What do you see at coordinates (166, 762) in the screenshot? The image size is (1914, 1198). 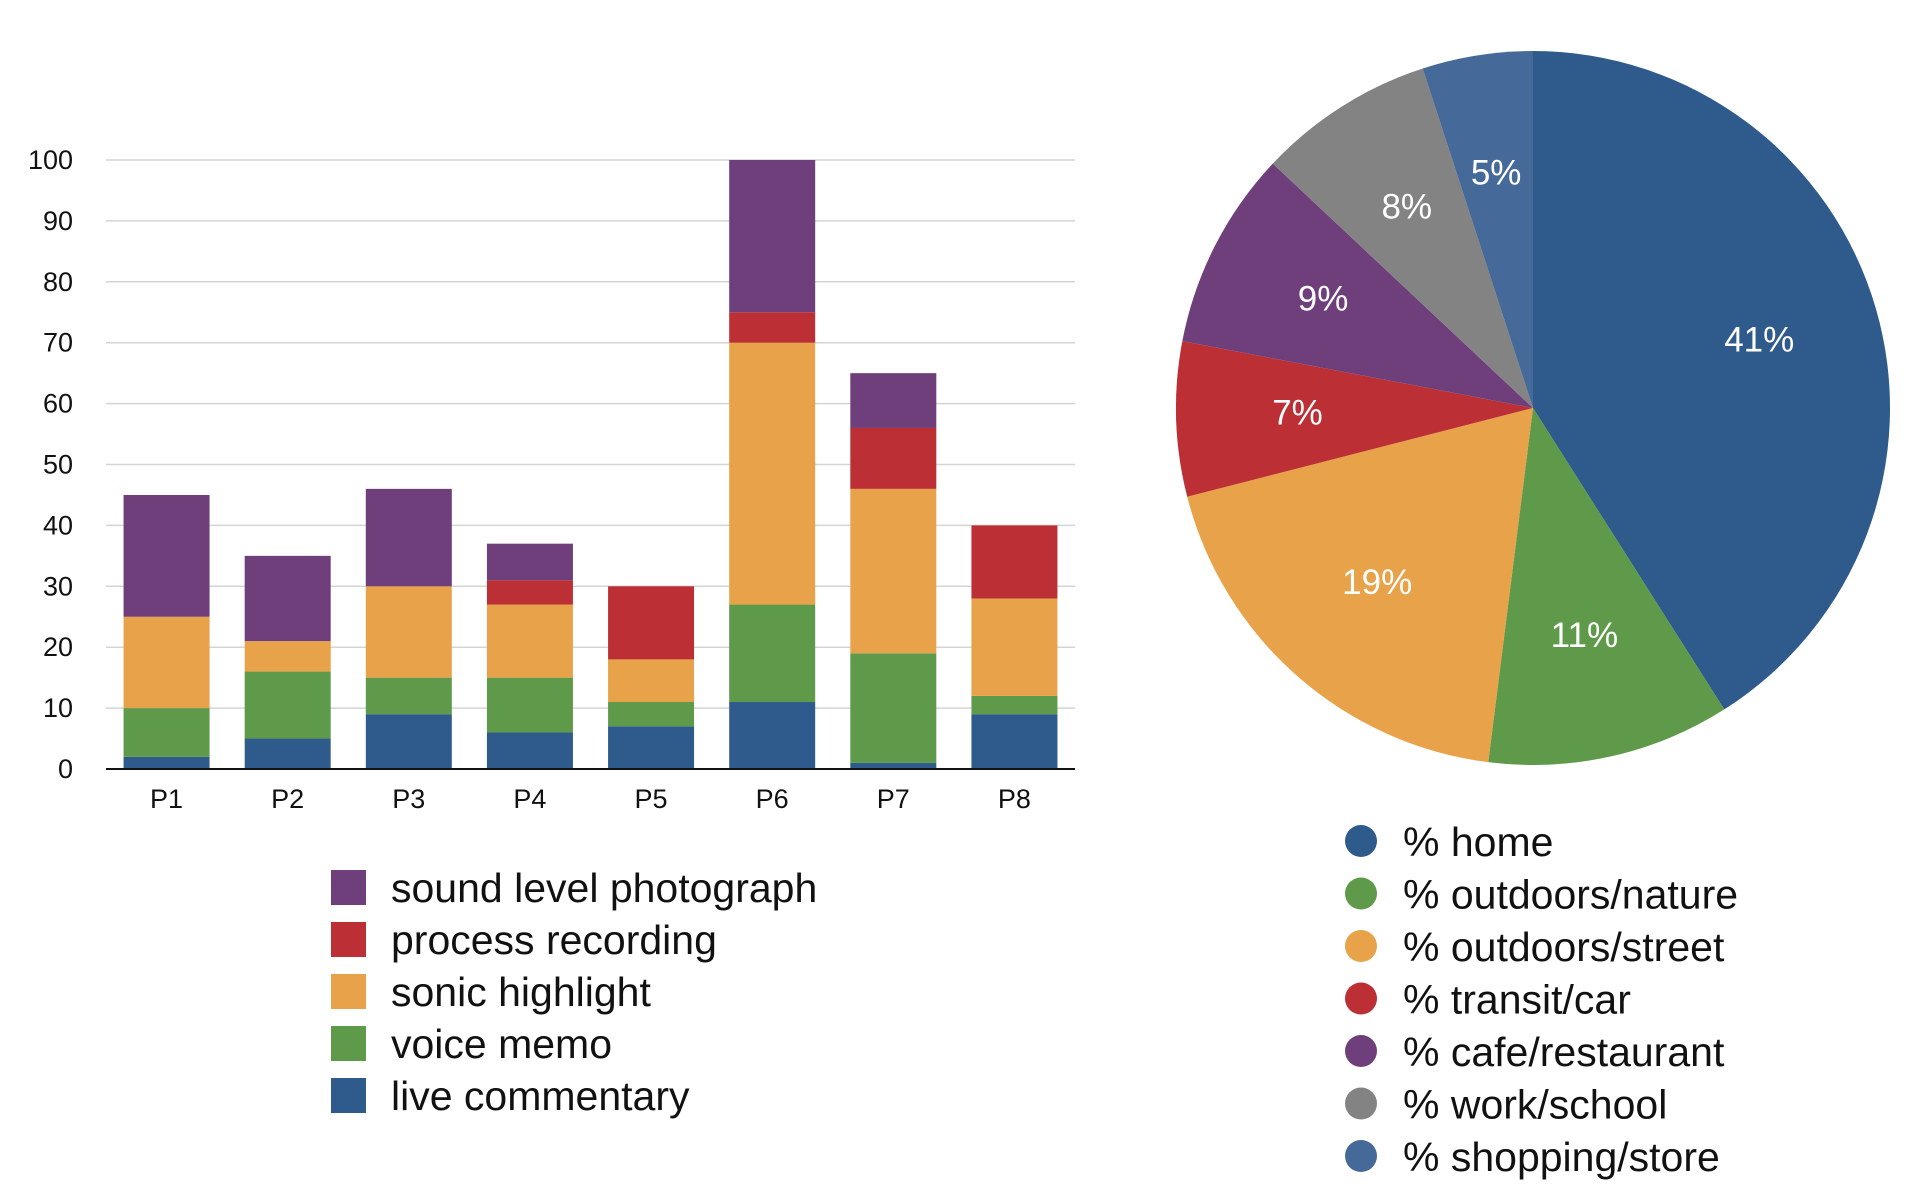 I see `bar-p1-live-commentary` at bounding box center [166, 762].